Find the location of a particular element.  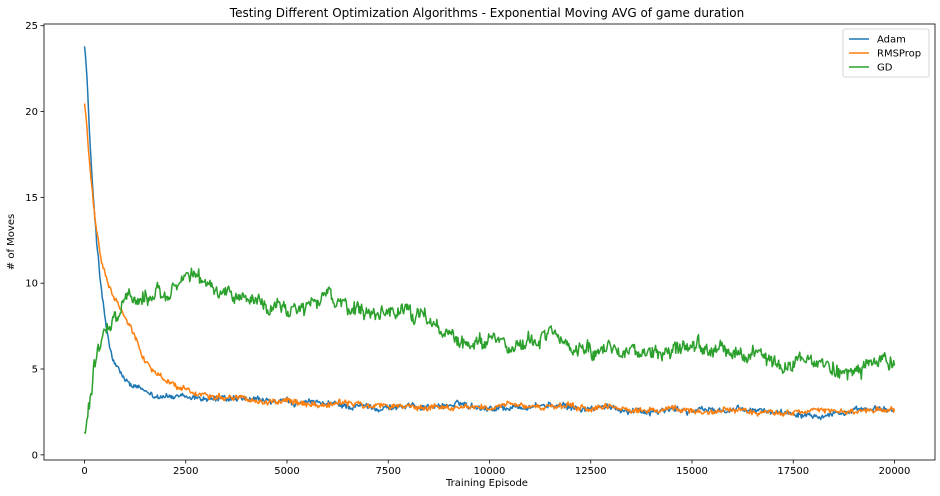

x-axis-label: Training Episode is located at coordinates (486, 483).